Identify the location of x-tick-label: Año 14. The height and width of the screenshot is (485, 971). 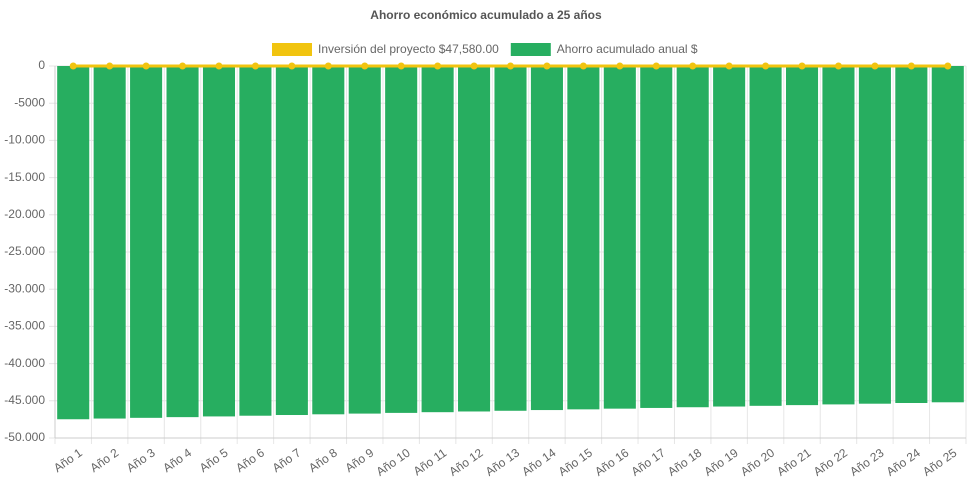
(538, 461).